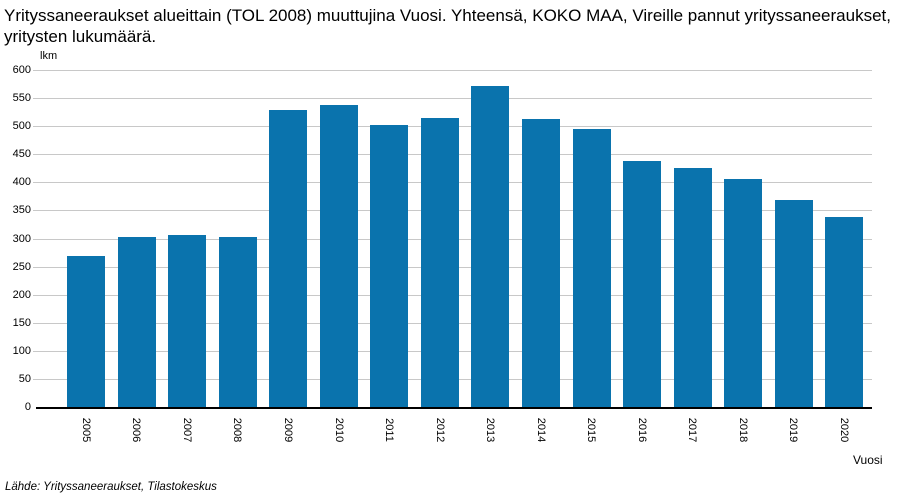  What do you see at coordinates (642, 284) in the screenshot?
I see `bar-2016` at bounding box center [642, 284].